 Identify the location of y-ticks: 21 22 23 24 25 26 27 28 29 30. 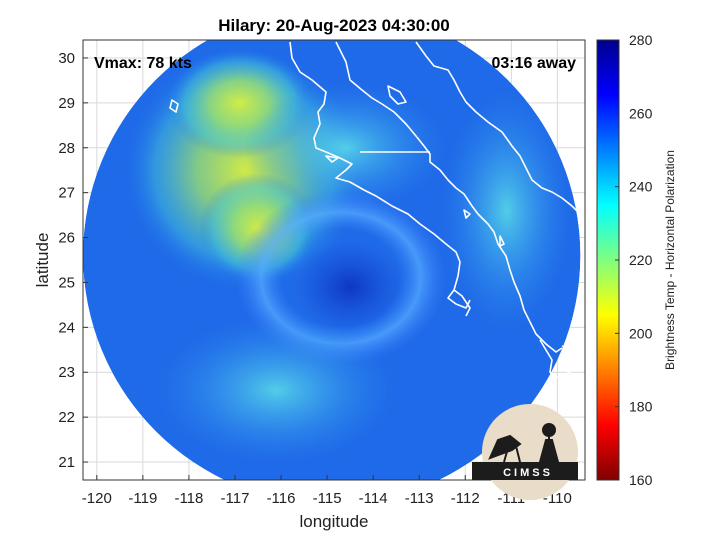
(73, 260).